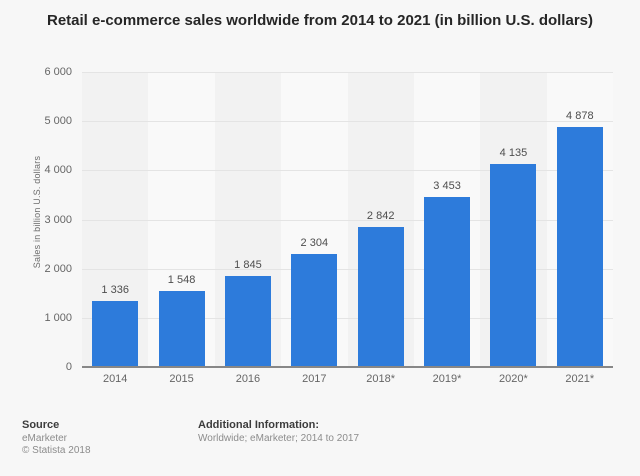 The height and width of the screenshot is (476, 640). What do you see at coordinates (56, 450) in the screenshot?
I see `statista-copyright: © Statista 2018` at bounding box center [56, 450].